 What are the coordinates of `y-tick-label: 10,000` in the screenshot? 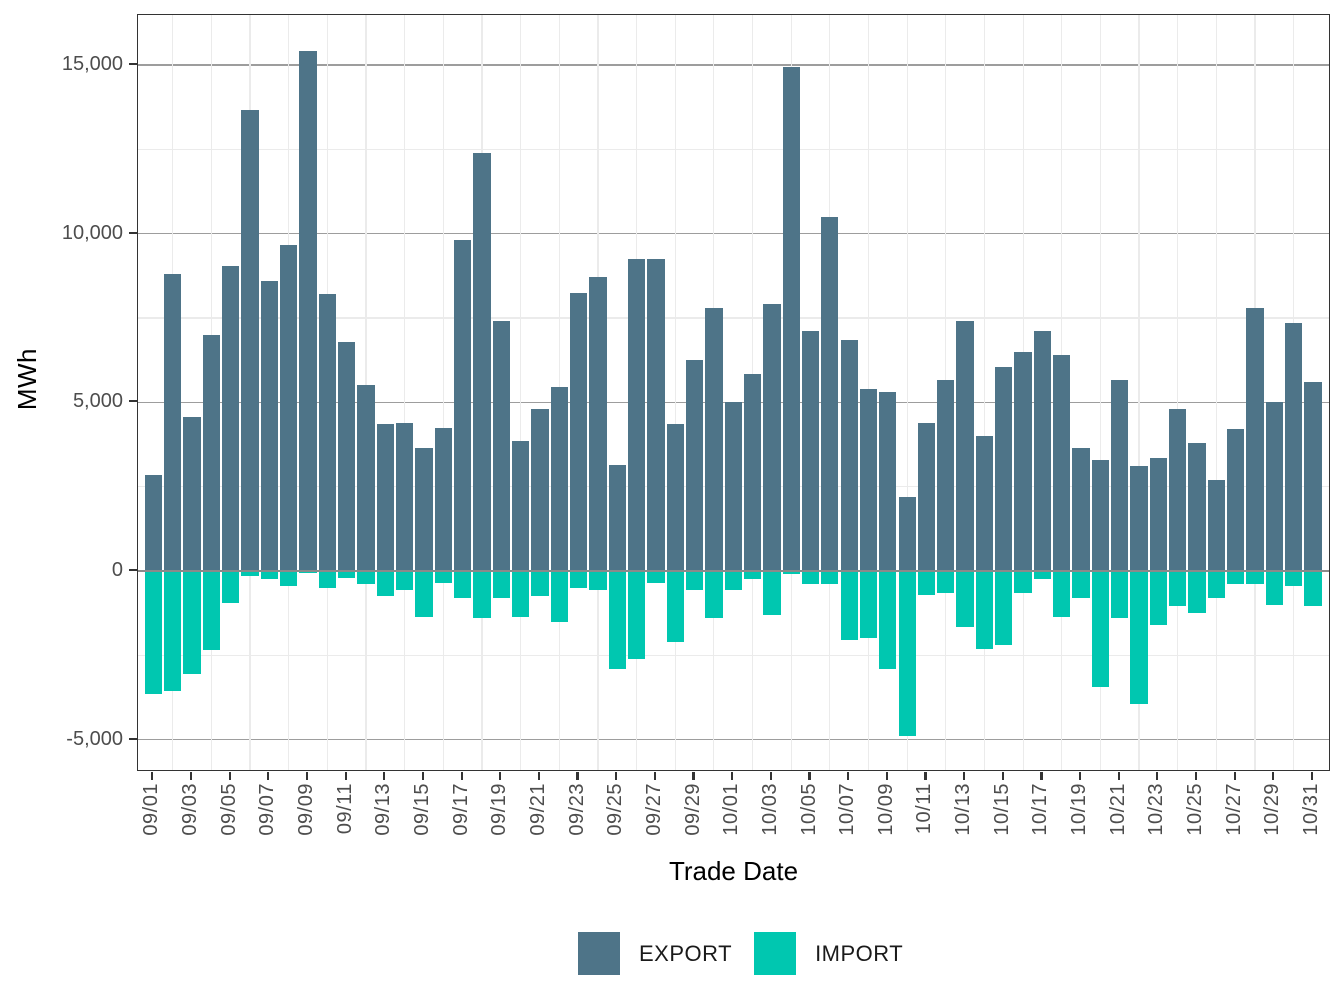 It's located at (92, 232).